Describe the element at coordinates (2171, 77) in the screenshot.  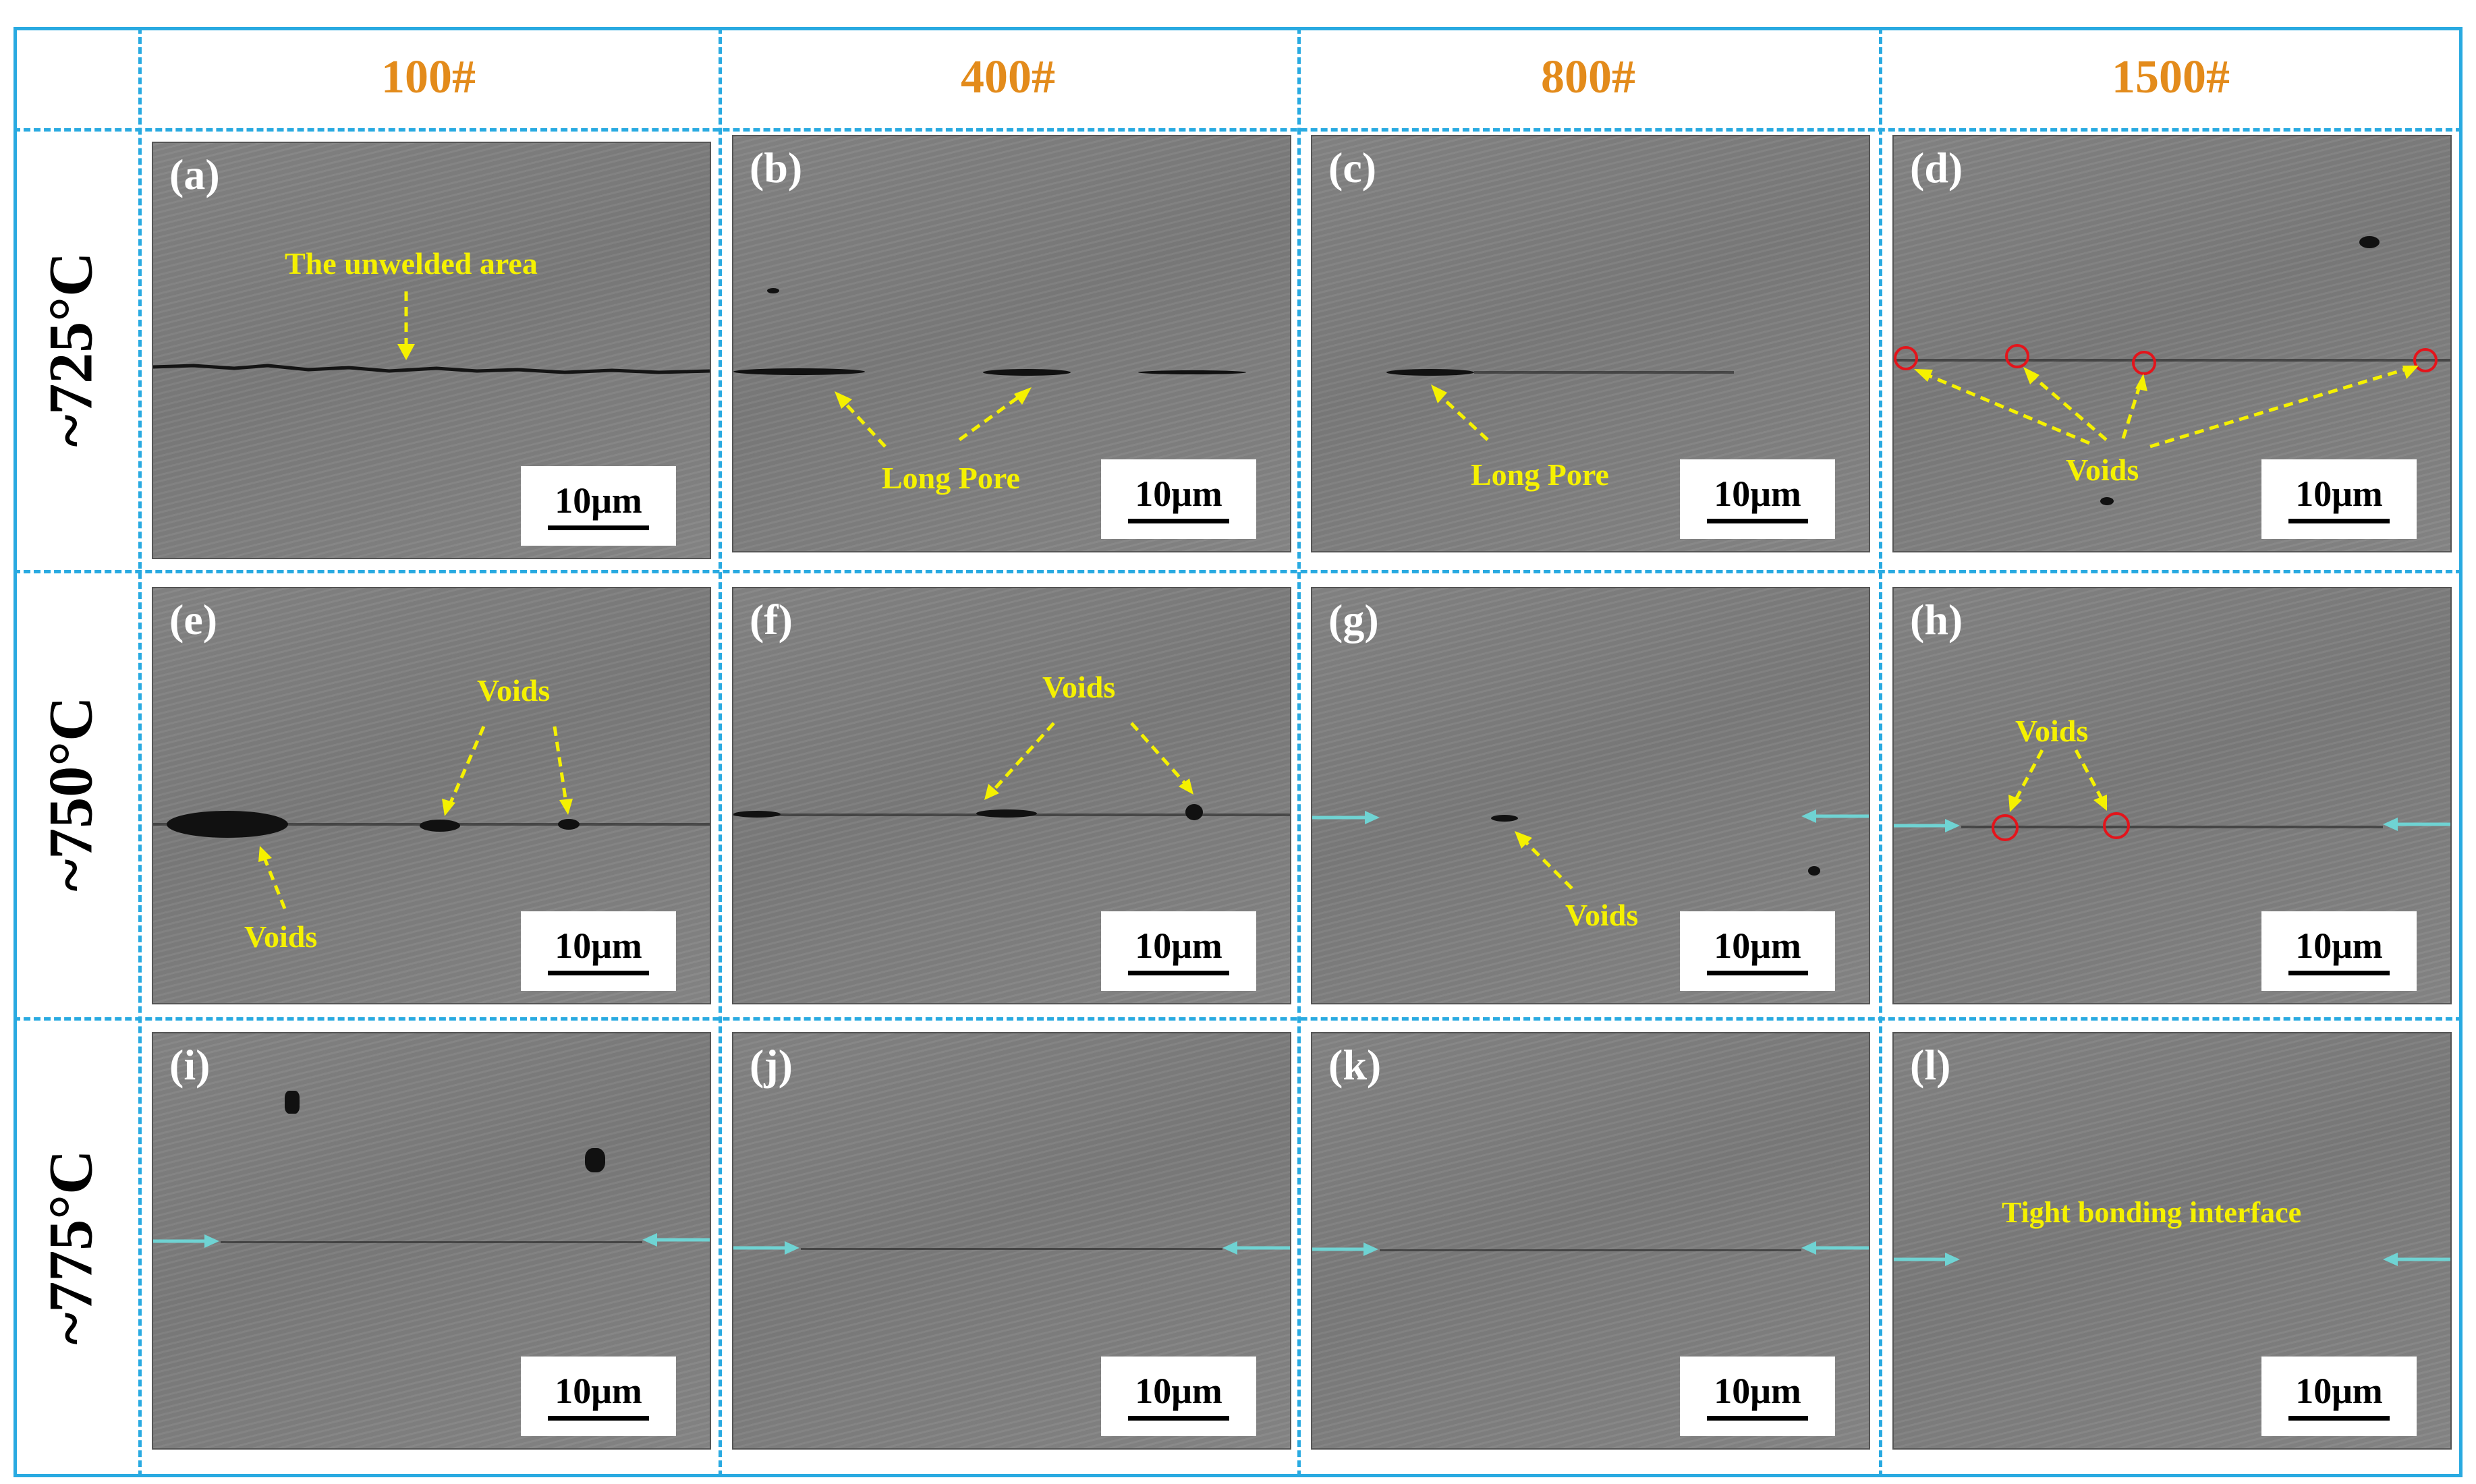
I see `column-header-1500: 1500#` at that location.